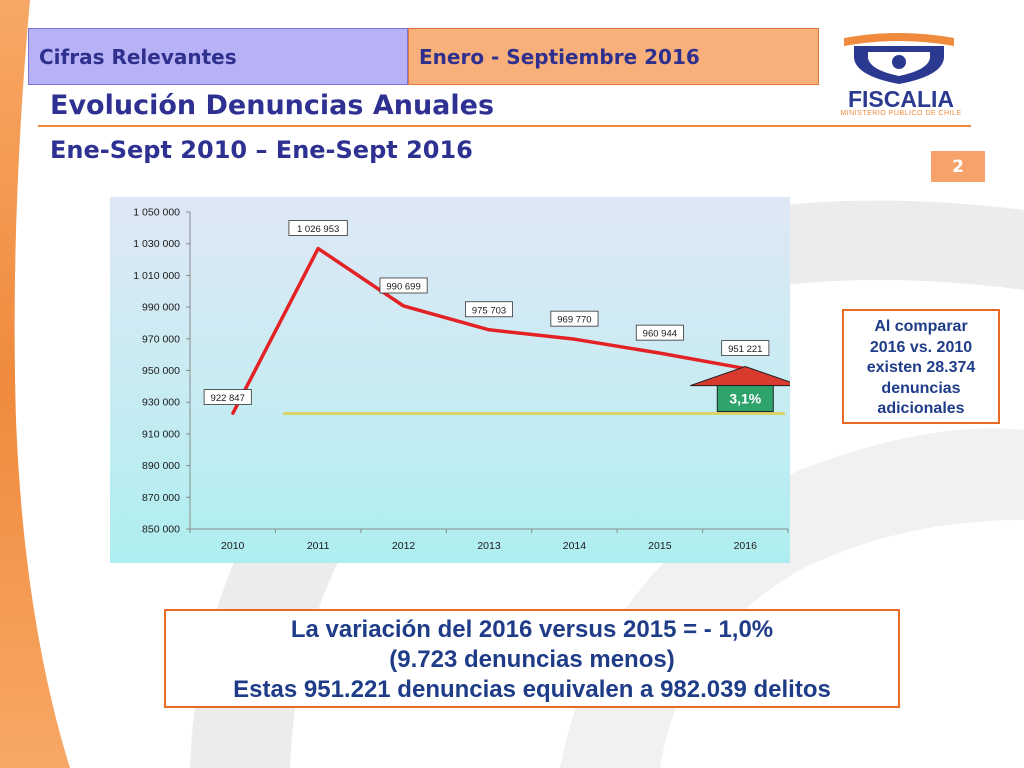  I want to click on x-tick-label: 2012, so click(404, 546).